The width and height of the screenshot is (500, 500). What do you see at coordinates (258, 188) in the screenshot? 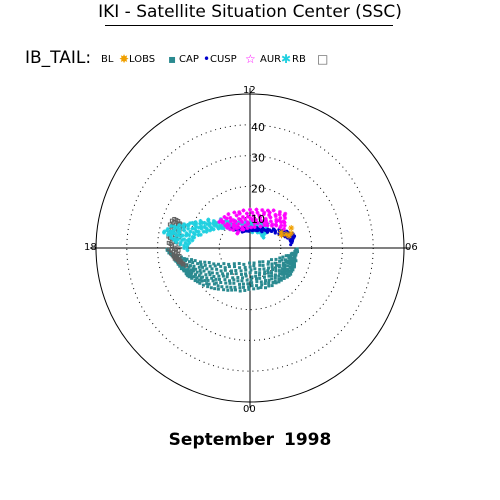
I see `radial-tick-label: 20` at bounding box center [258, 188].